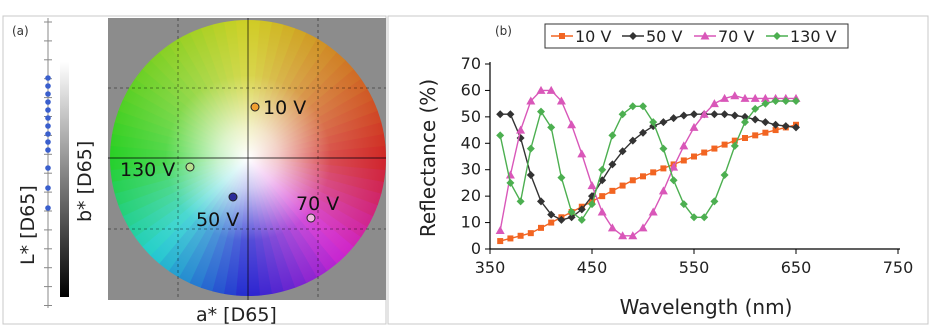 Image resolution: width=930 pixels, height=327 pixels. I want to click on y-ticks: 0 10 20 30 40 50 60 70, so click(476, 156).